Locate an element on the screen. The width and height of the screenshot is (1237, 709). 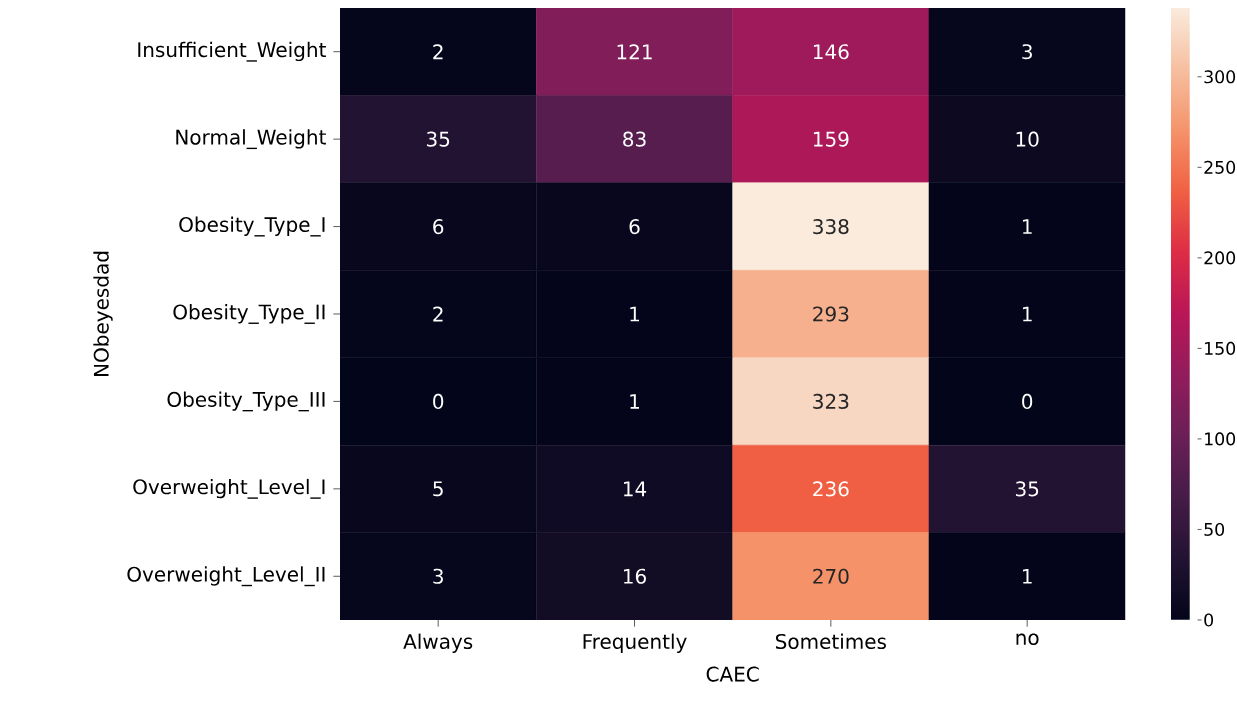
data-label: 14 is located at coordinates (635, 489).